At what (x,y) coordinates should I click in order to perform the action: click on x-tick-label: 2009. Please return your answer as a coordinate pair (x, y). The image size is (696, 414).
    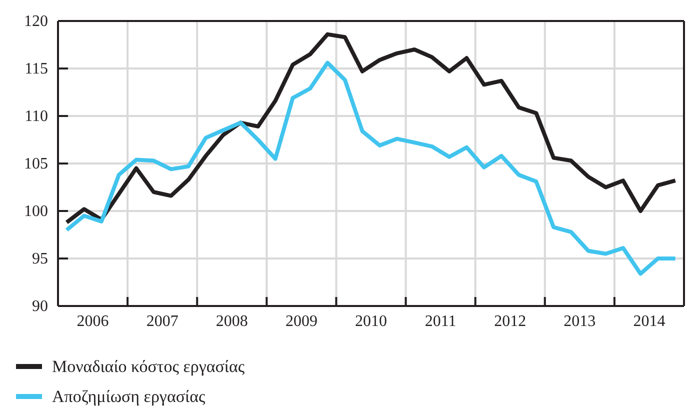
    Looking at the image, I should click on (301, 321).